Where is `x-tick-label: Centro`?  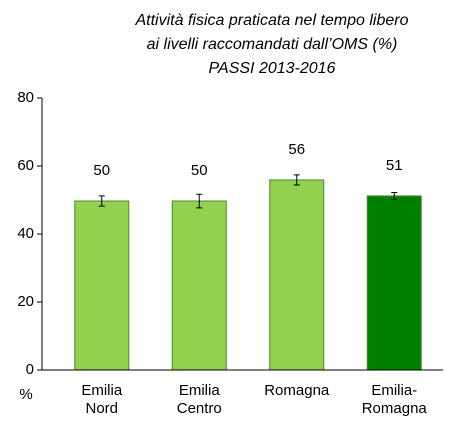 x-tick-label: Centro is located at coordinates (199, 408).